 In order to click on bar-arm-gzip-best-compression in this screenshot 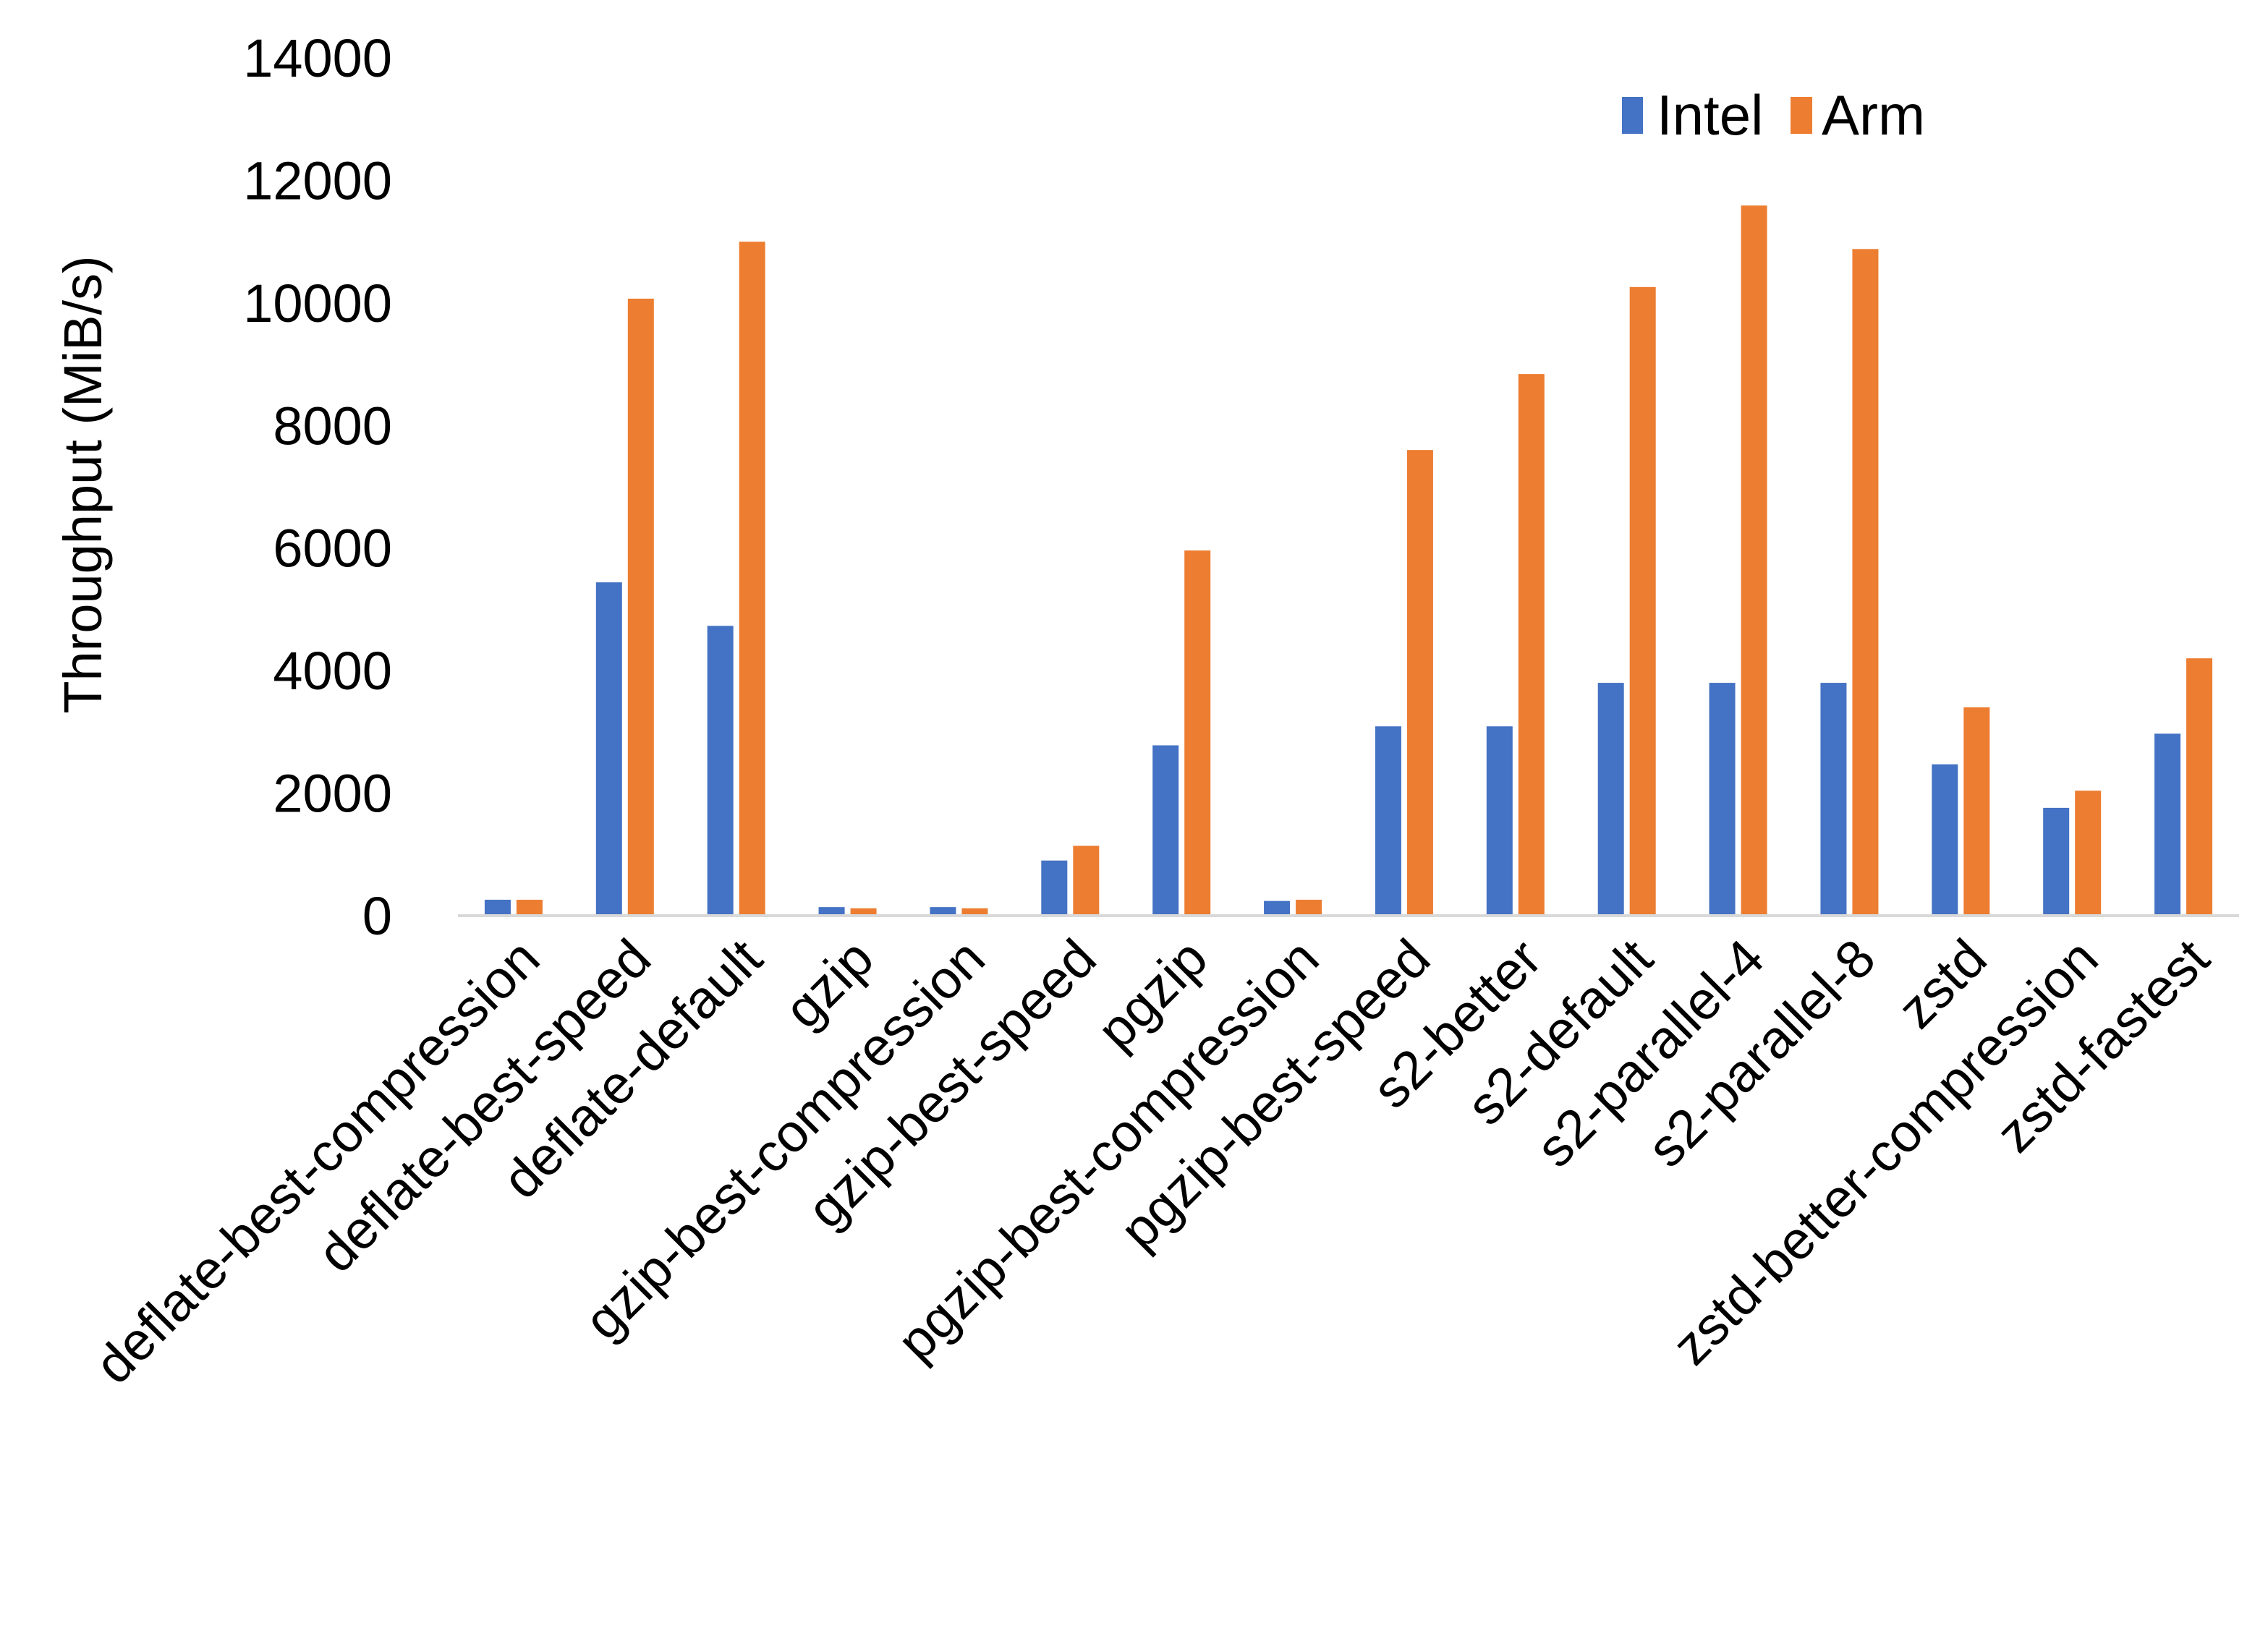, I will do `click(974, 912)`.